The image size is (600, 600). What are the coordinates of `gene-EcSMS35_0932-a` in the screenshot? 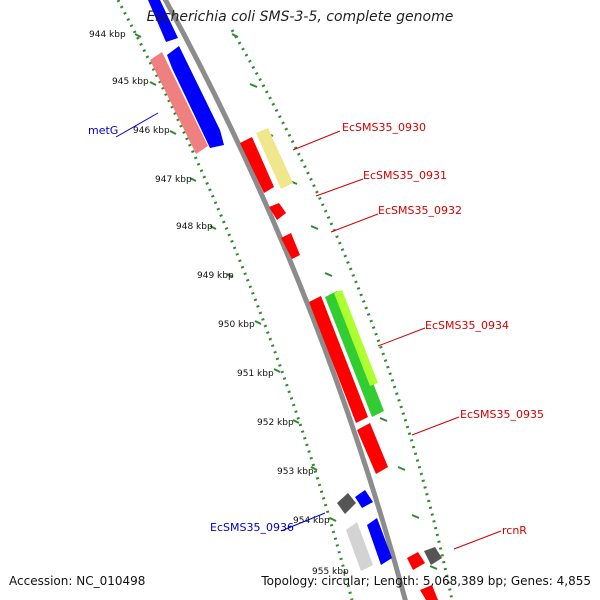 It's located at (277, 211).